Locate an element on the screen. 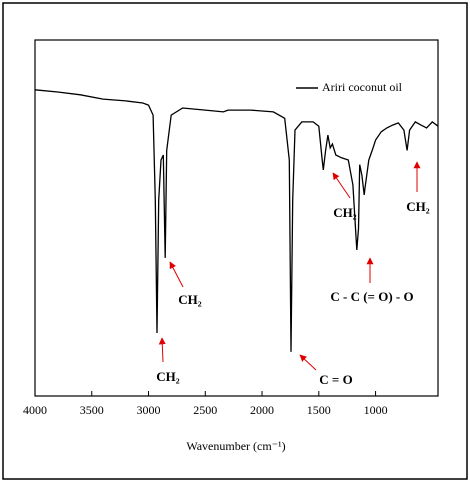 The height and width of the screenshot is (482, 470). x-tick-label: 1000 is located at coordinates (376, 410).